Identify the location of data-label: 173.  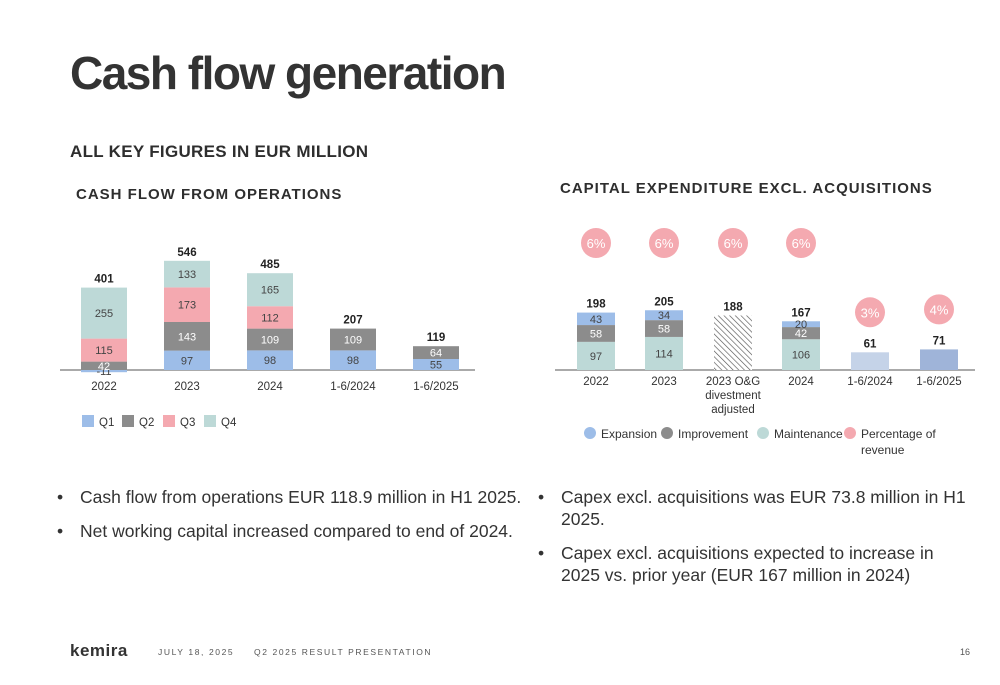
(187, 306).